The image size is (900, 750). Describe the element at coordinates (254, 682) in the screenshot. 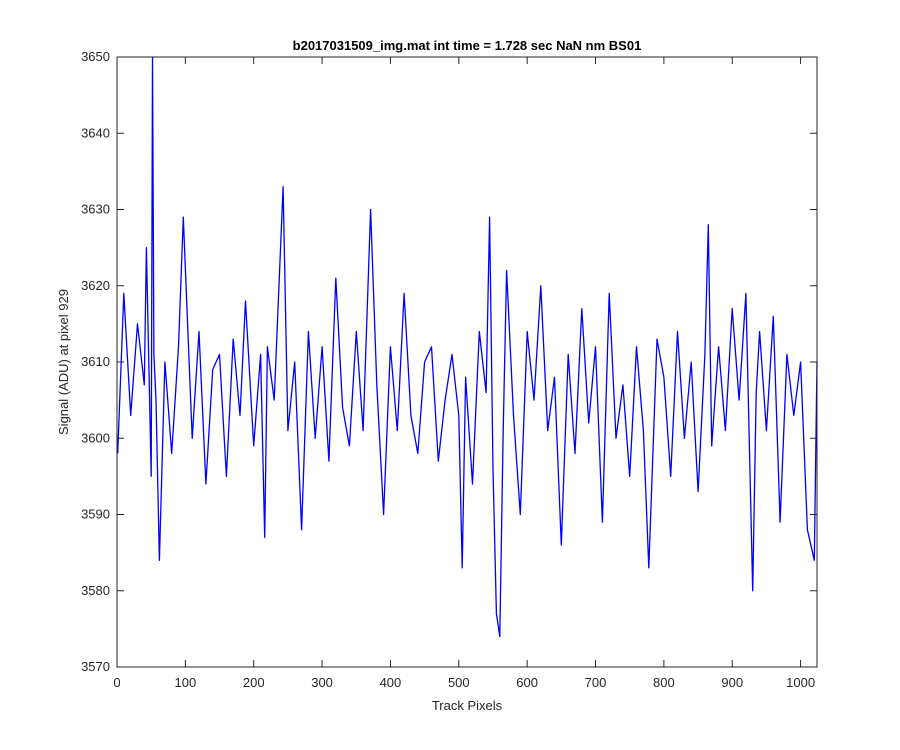

I see `x-tick-label: 200` at that location.